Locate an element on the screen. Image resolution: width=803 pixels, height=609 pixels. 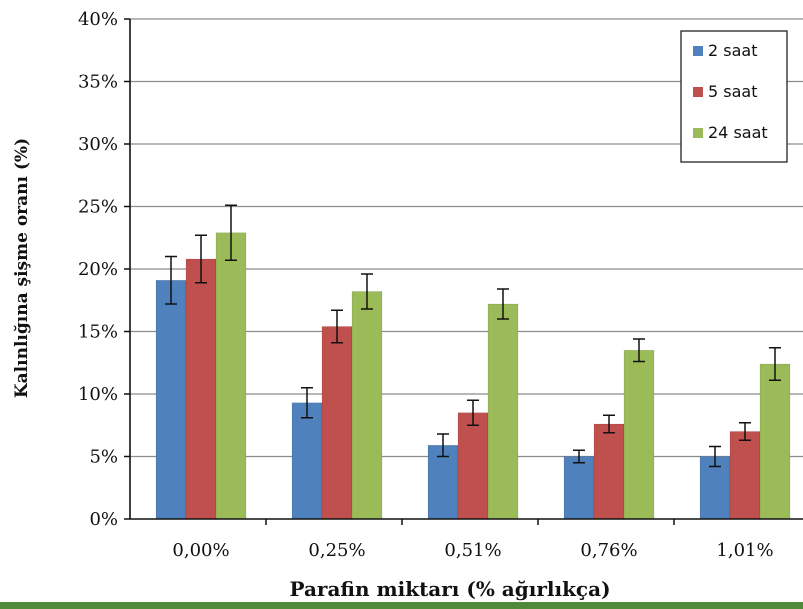
x-tick-label: 1,01% is located at coordinates (744, 550).